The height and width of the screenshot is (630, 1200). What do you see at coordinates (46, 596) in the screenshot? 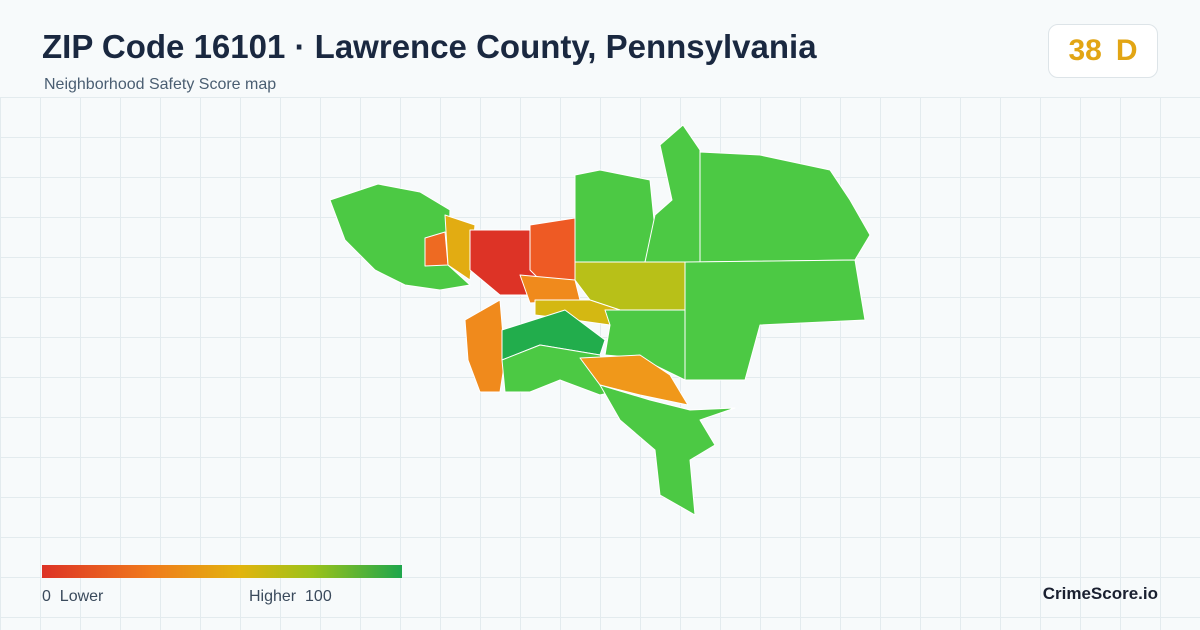
I see `legend-min-value: 0` at bounding box center [46, 596].